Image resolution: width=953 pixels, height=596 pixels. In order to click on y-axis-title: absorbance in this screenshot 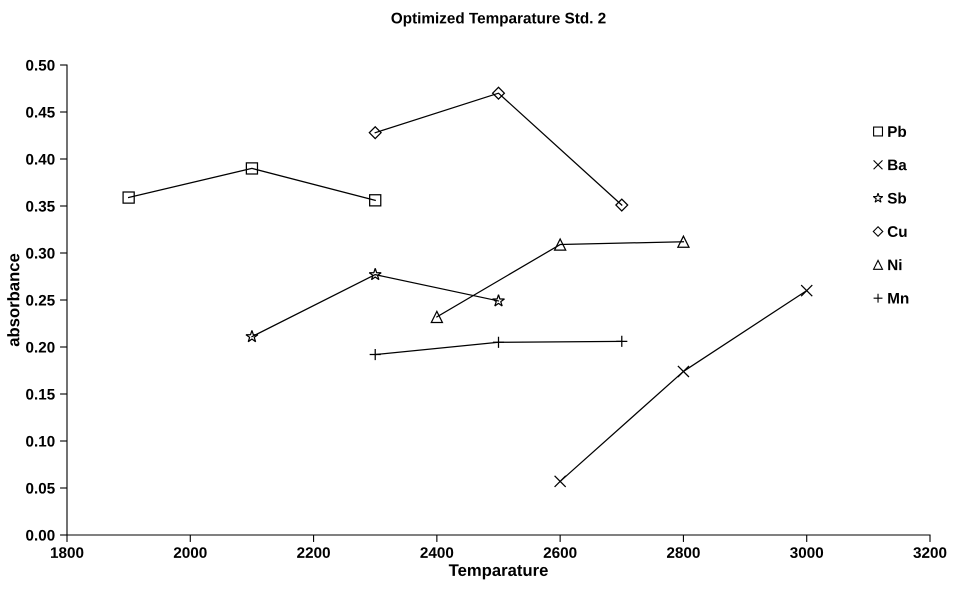, I will do `click(13, 300)`.